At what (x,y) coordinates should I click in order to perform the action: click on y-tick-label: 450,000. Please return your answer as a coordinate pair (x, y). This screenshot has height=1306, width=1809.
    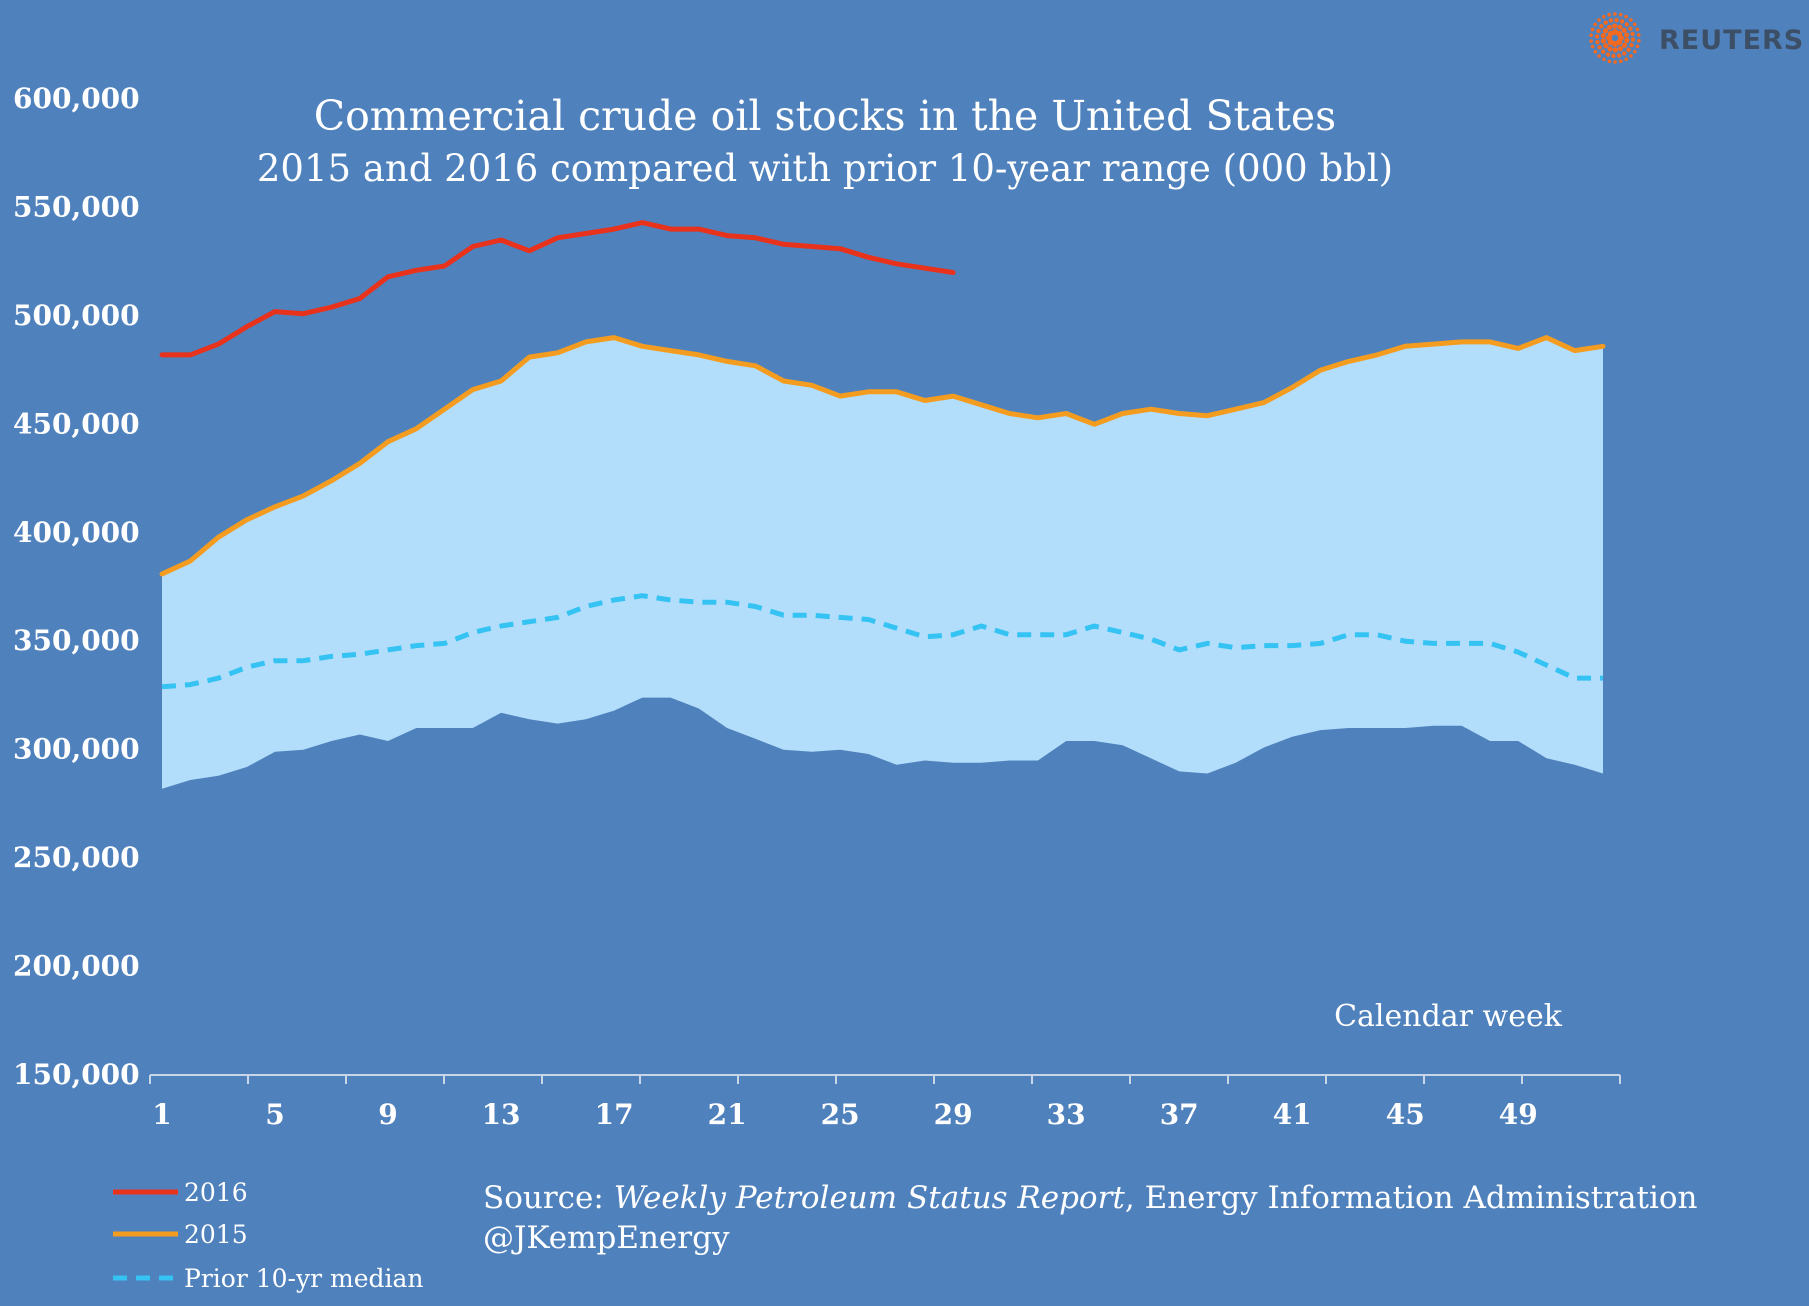
    Looking at the image, I should click on (76, 423).